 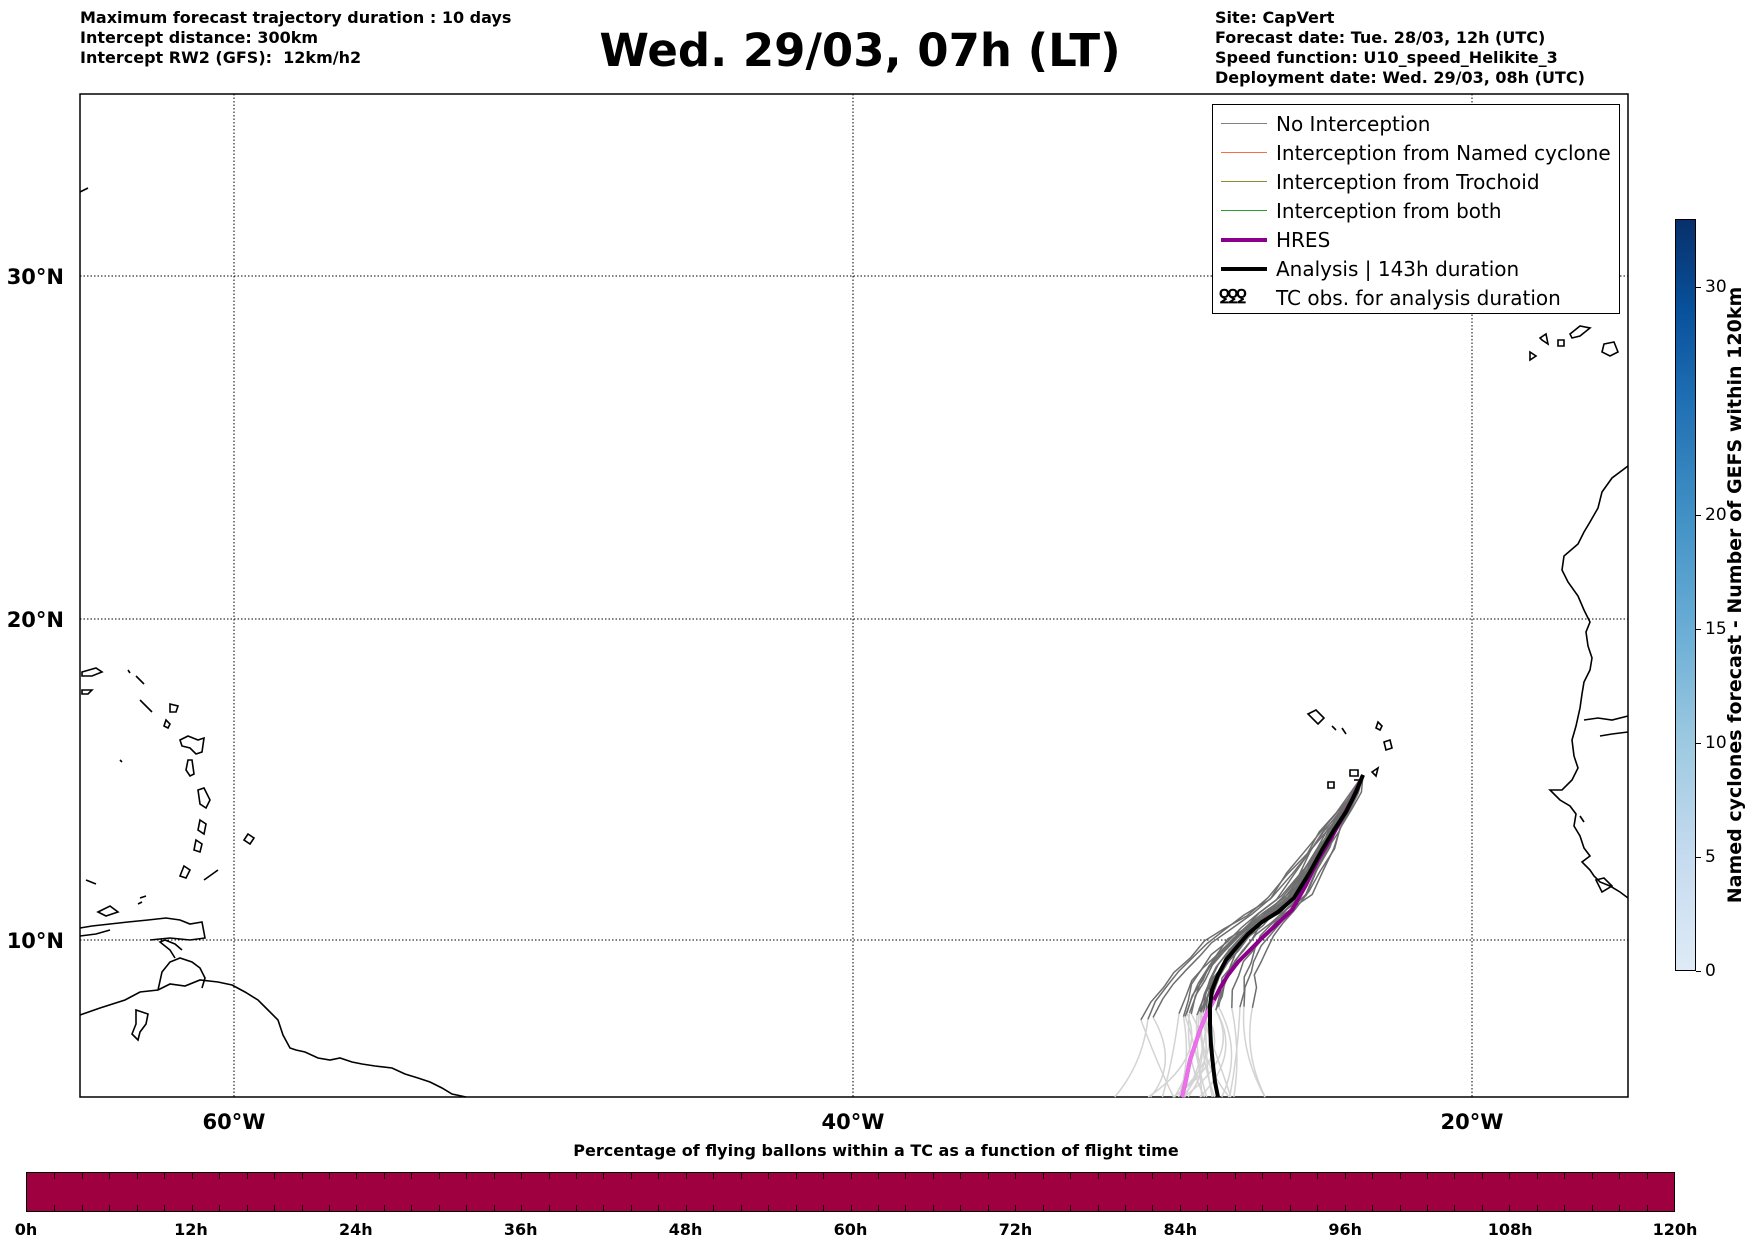 What do you see at coordinates (35, 277) in the screenshot?
I see `lat-label-30: 30°N` at bounding box center [35, 277].